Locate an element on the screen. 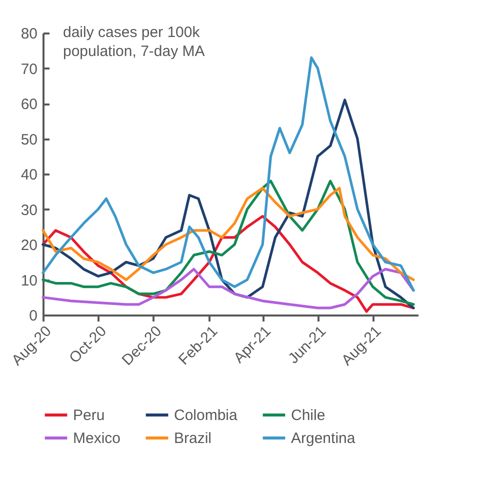  legend-label: Colombia is located at coordinates (206, 415).